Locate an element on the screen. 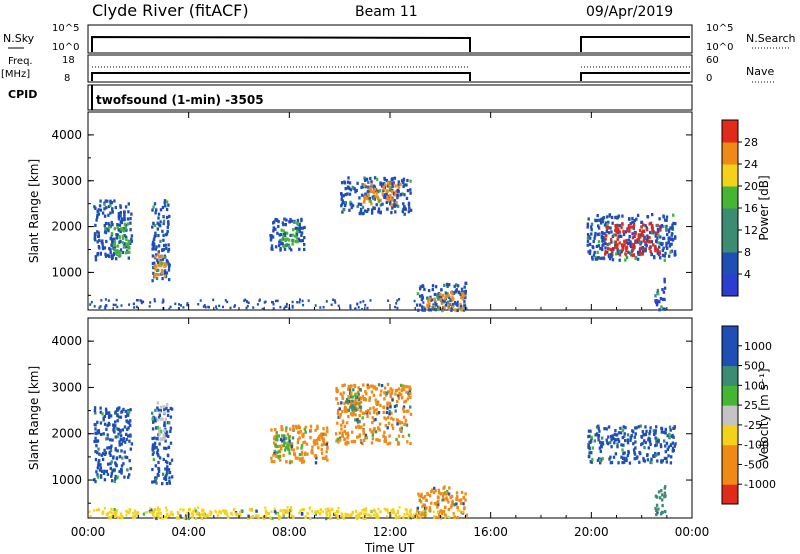 The height and width of the screenshot is (554, 800). velocity-colorbar-label: -500 is located at coordinates (756, 464).